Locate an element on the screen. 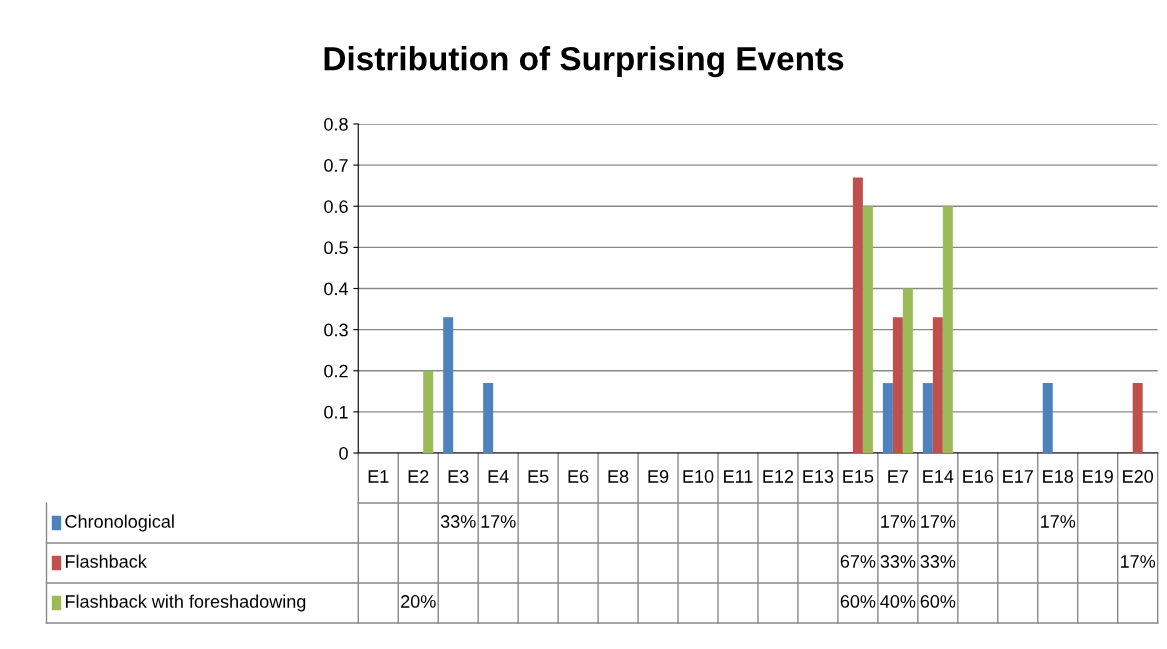 This screenshot has height=649, width=1167. y-tick-label: 0.7 is located at coordinates (336, 165).